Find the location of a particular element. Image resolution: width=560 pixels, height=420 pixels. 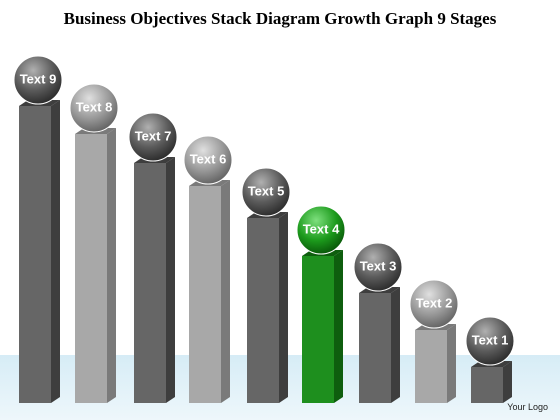

node-label: Text 6 is located at coordinates (208, 158).